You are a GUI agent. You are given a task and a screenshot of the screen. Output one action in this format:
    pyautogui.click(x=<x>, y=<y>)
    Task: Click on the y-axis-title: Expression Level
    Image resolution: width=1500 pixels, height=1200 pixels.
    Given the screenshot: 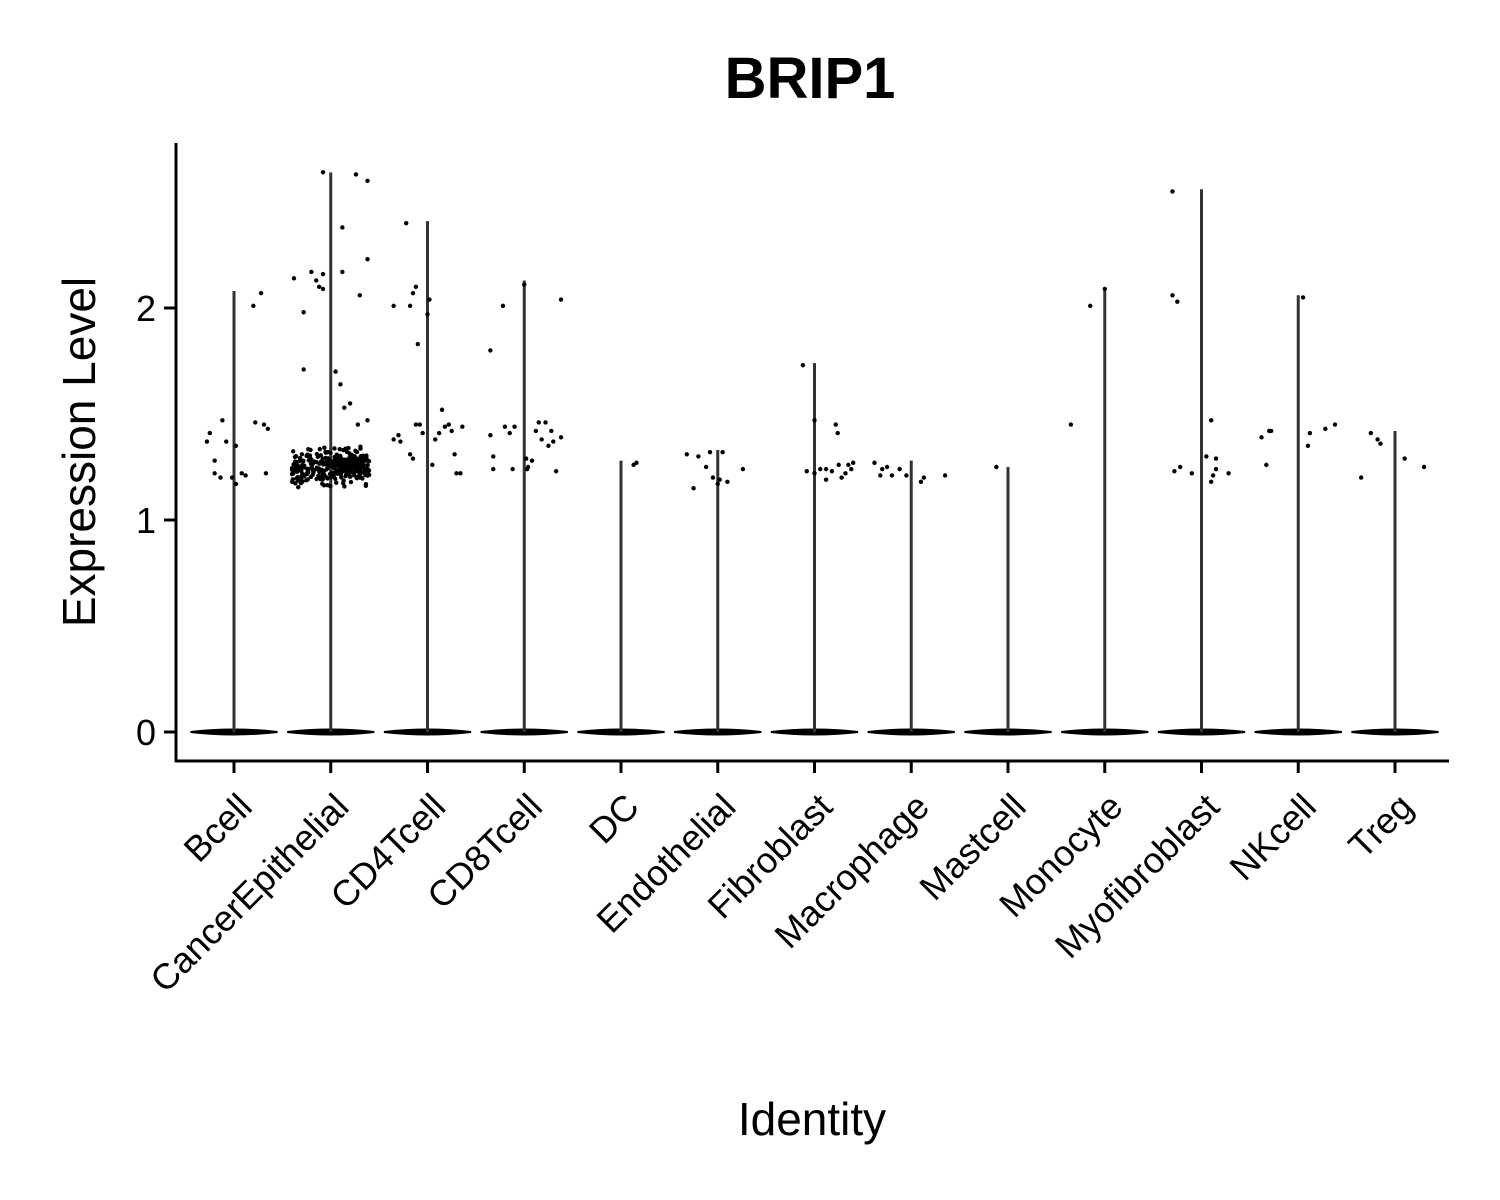 What is the action you would take?
    pyautogui.click(x=79, y=452)
    